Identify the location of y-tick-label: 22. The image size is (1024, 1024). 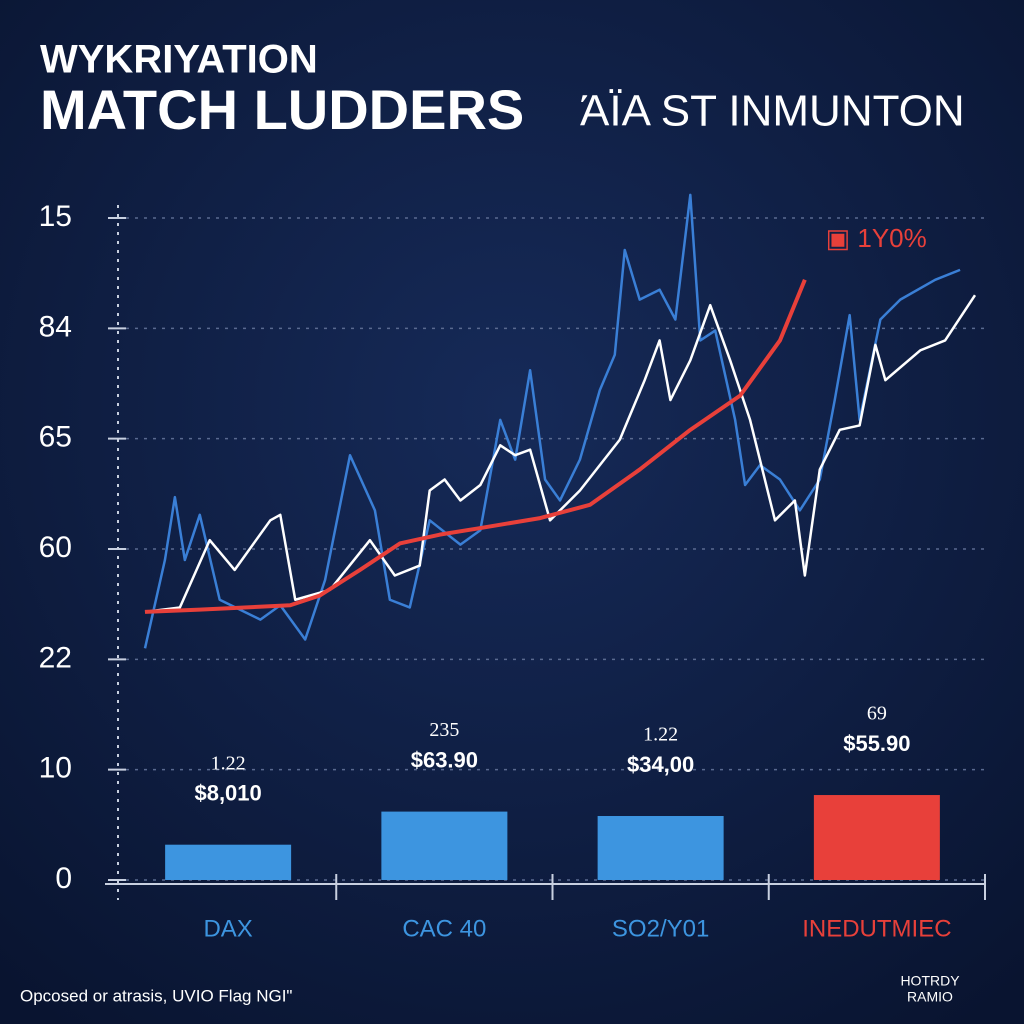
(55, 657).